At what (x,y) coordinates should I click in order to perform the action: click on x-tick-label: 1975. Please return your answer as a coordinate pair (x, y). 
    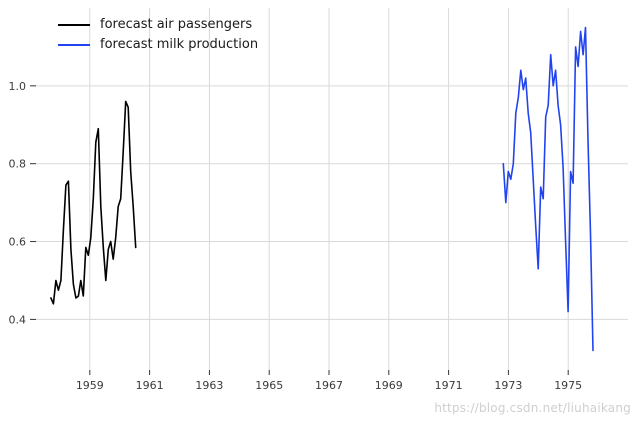
    Looking at the image, I should click on (568, 385).